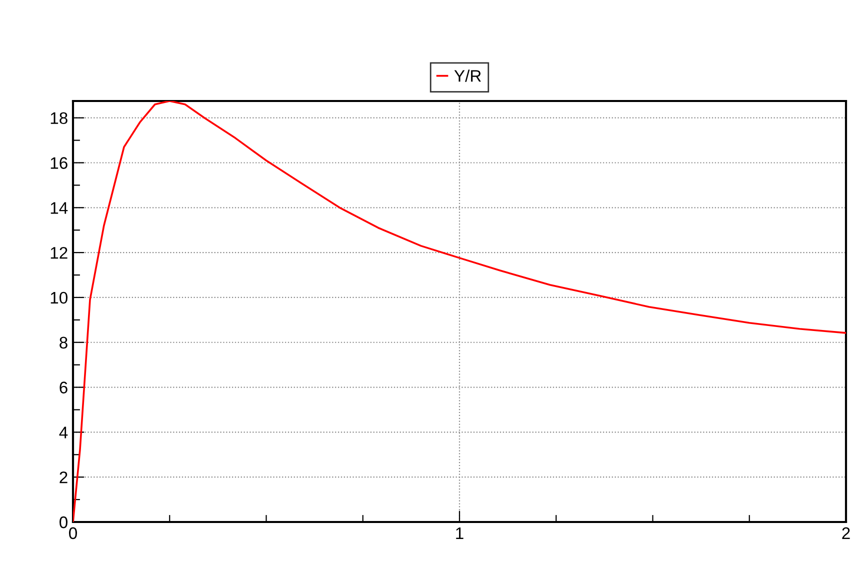  Describe the element at coordinates (59, 252) in the screenshot. I see `y-tick-label: 12` at that location.